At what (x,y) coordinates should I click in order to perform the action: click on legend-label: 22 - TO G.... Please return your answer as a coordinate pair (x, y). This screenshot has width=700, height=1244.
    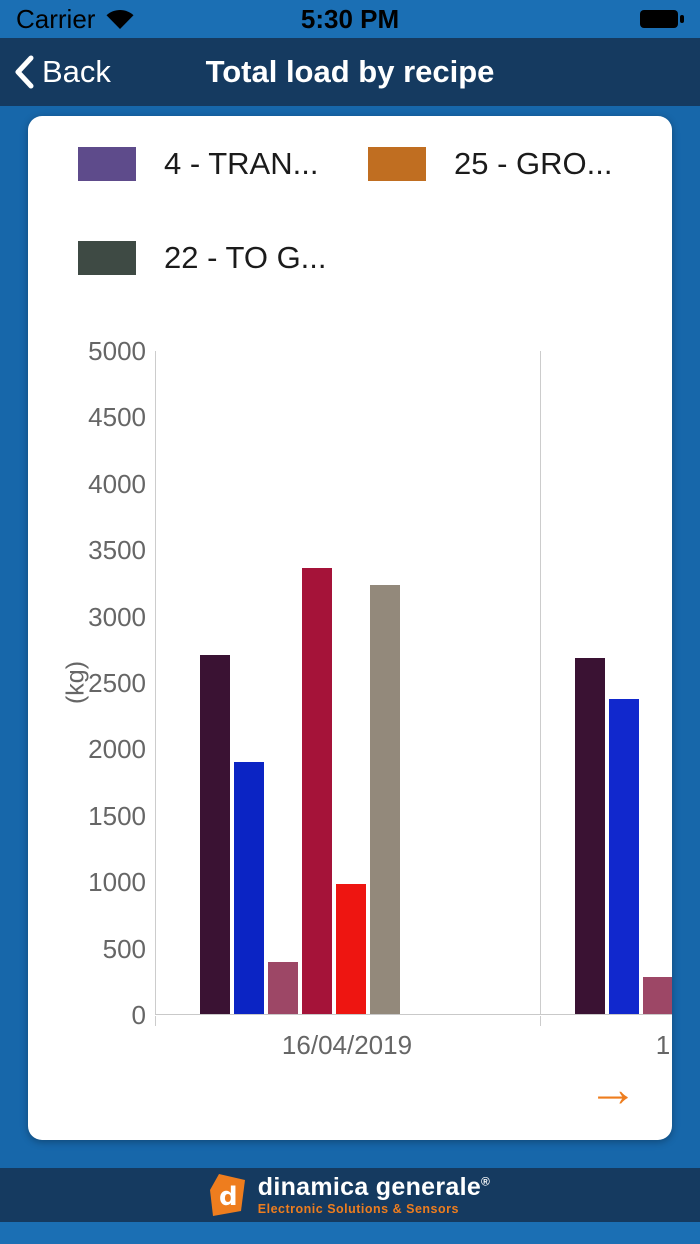
    Looking at the image, I should click on (245, 257).